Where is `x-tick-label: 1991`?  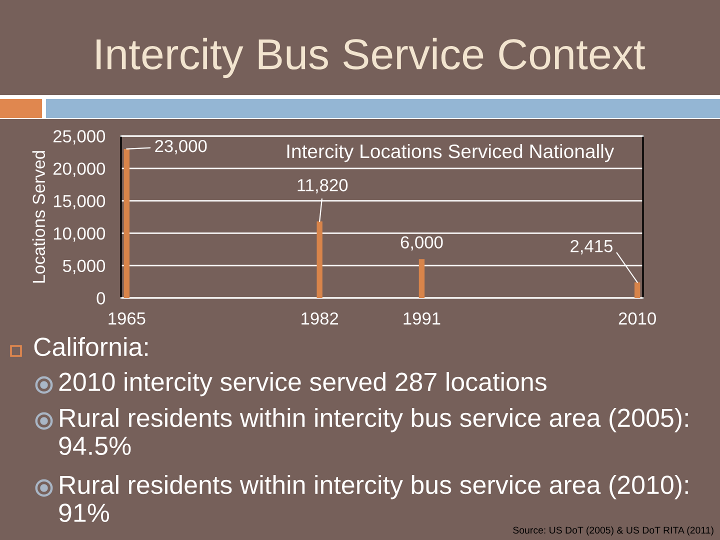 x-tick-label: 1991 is located at coordinates (422, 318).